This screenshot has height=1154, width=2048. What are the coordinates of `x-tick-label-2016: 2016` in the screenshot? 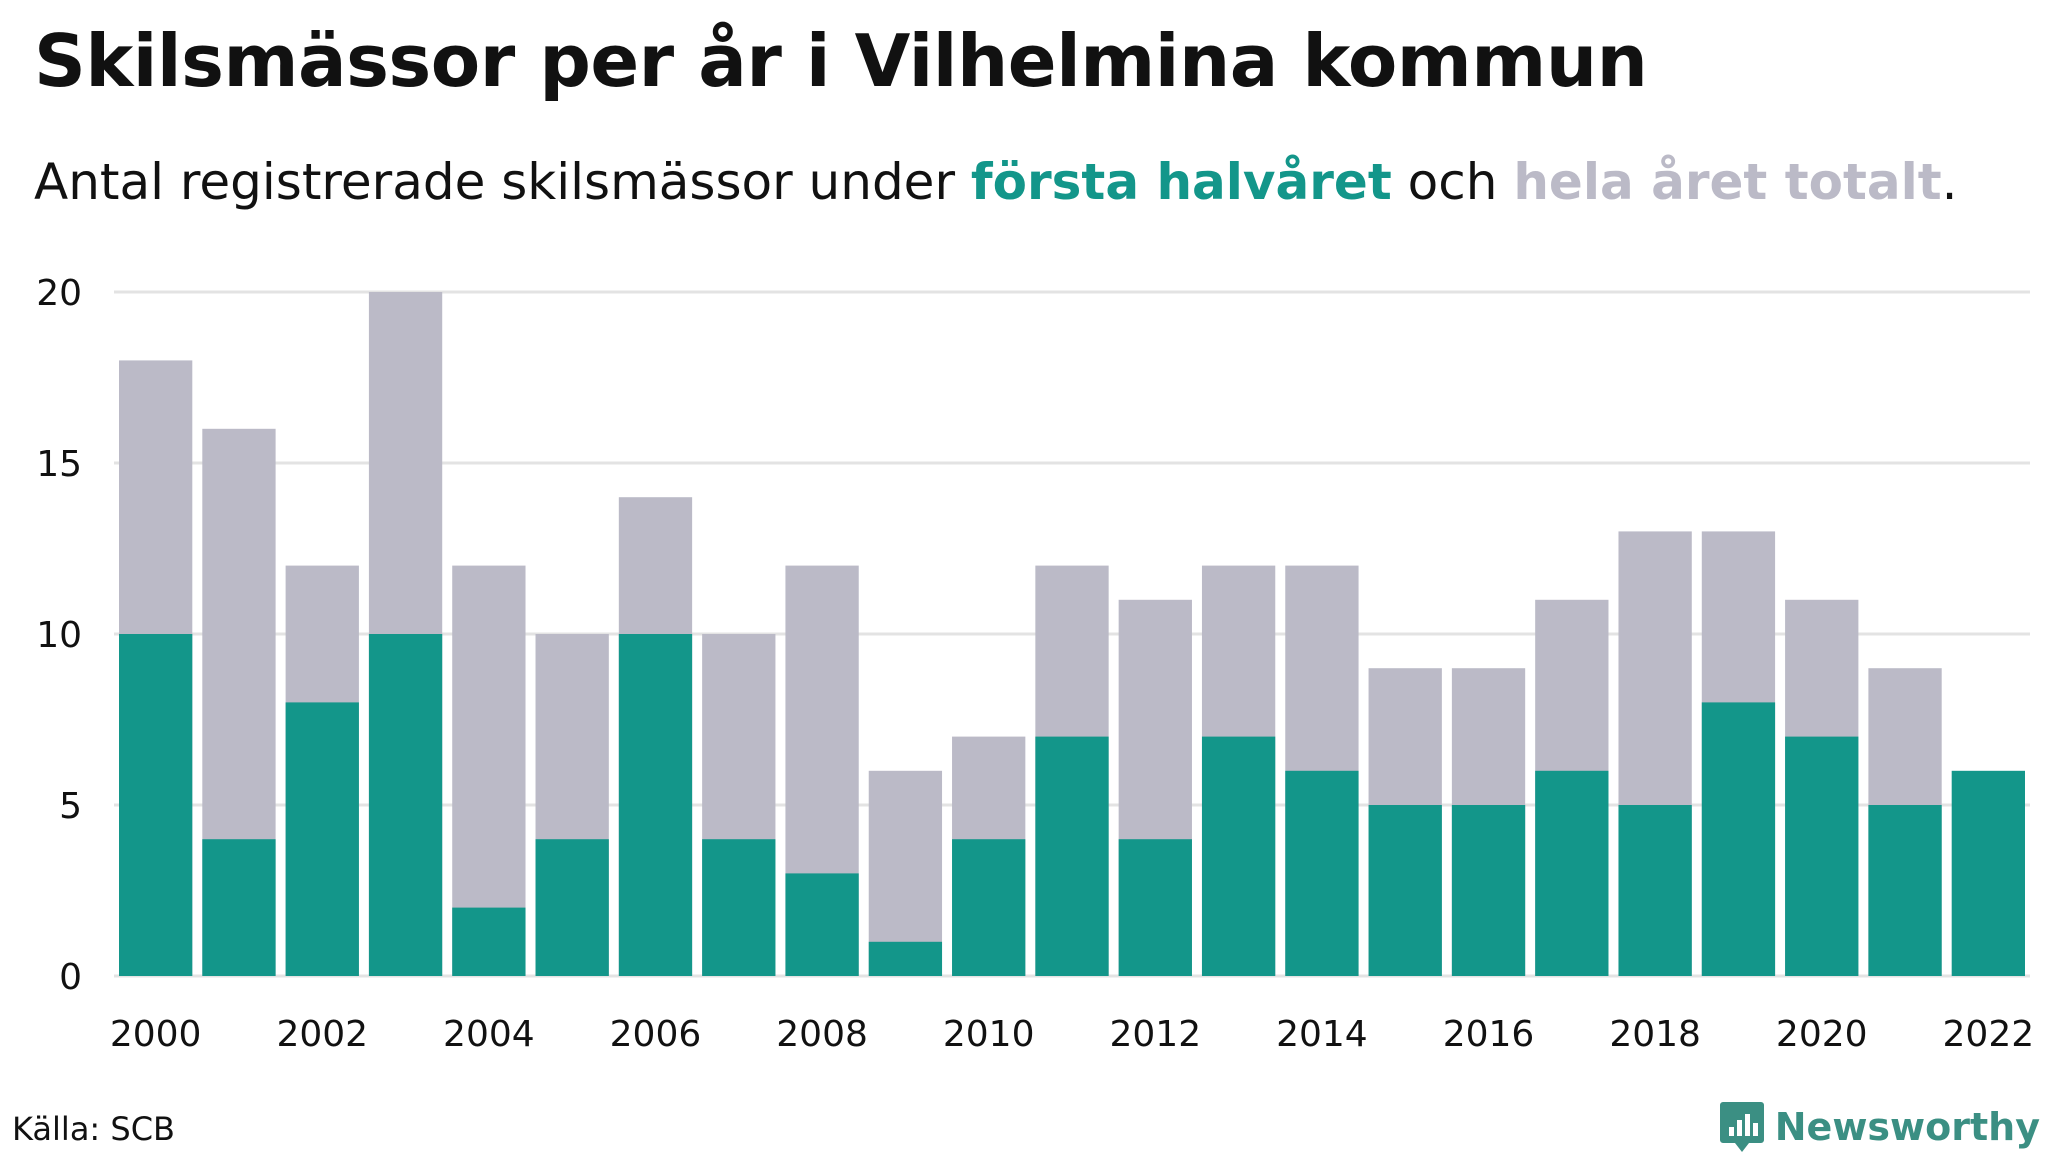 It's located at (1489, 1034).